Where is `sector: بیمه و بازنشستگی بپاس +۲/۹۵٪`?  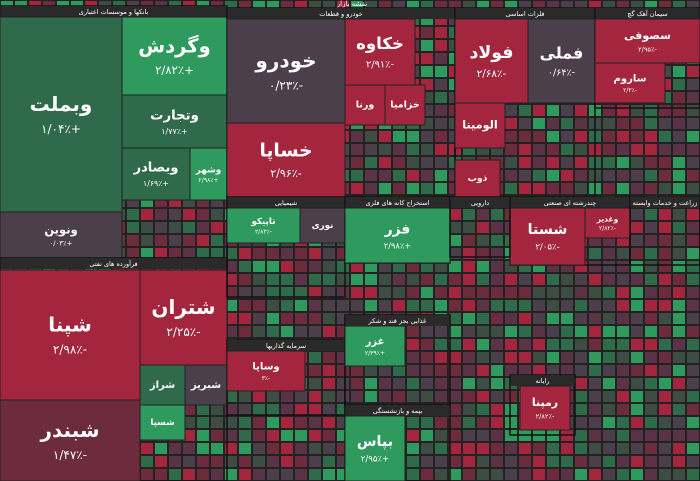 sector: بیمه و بازنشستگی بپاس +۲/۹۵٪ is located at coordinates (397, 442).